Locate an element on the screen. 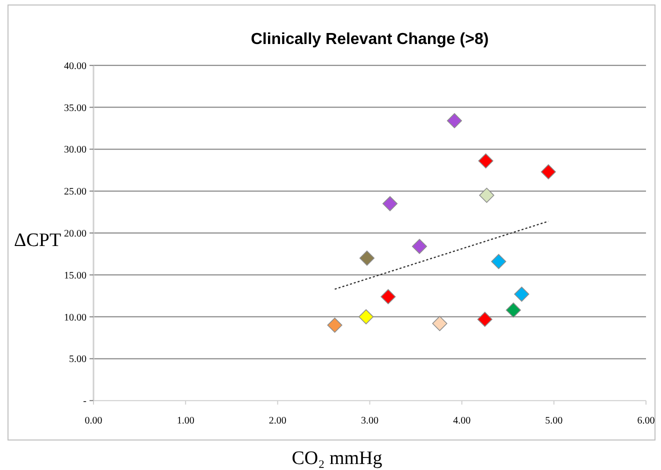 The width and height of the screenshot is (661, 470). y-tick-label: 25.00 is located at coordinates (75, 192).